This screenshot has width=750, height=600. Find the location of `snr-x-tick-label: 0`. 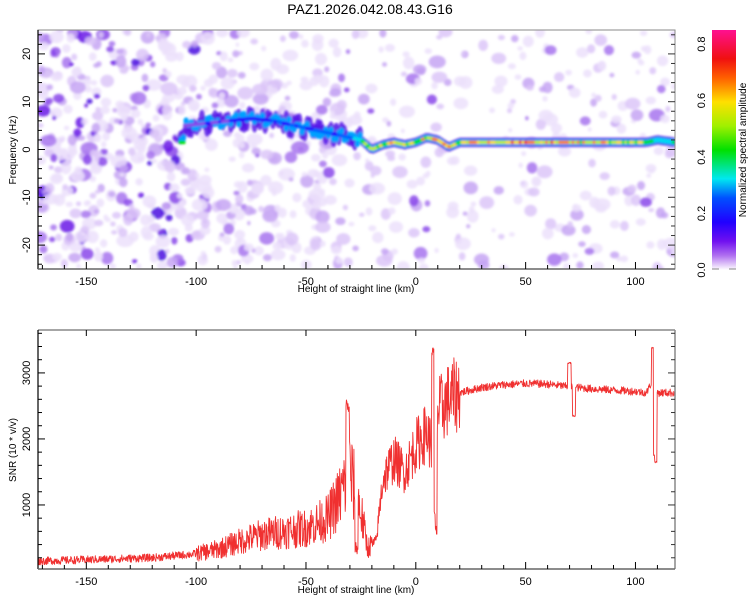

snr-x-tick-label: 0 is located at coordinates (416, 582).